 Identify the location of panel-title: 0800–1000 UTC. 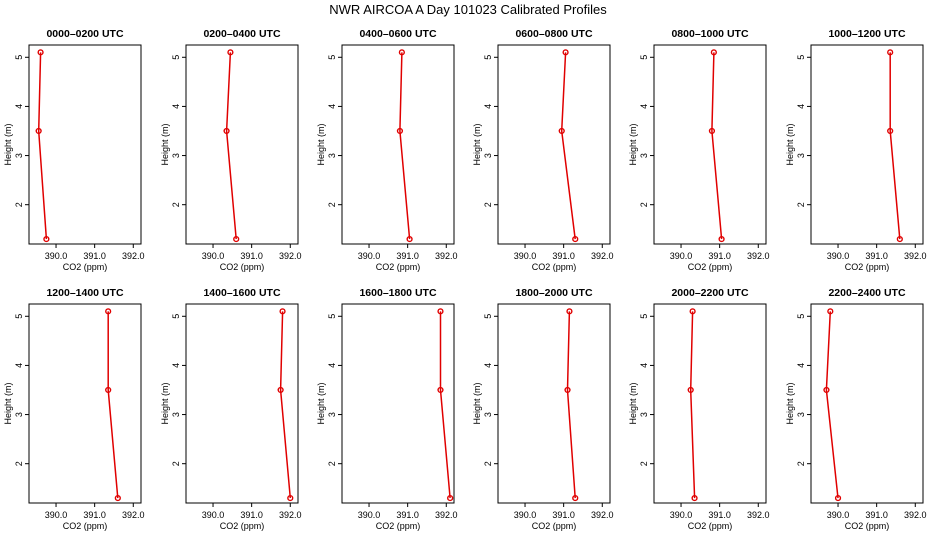
(709, 34).